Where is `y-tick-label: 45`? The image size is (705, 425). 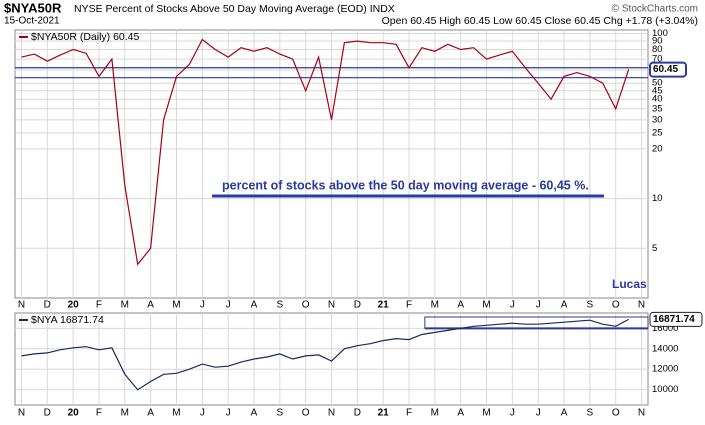
y-tick-label: 45 is located at coordinates (657, 90).